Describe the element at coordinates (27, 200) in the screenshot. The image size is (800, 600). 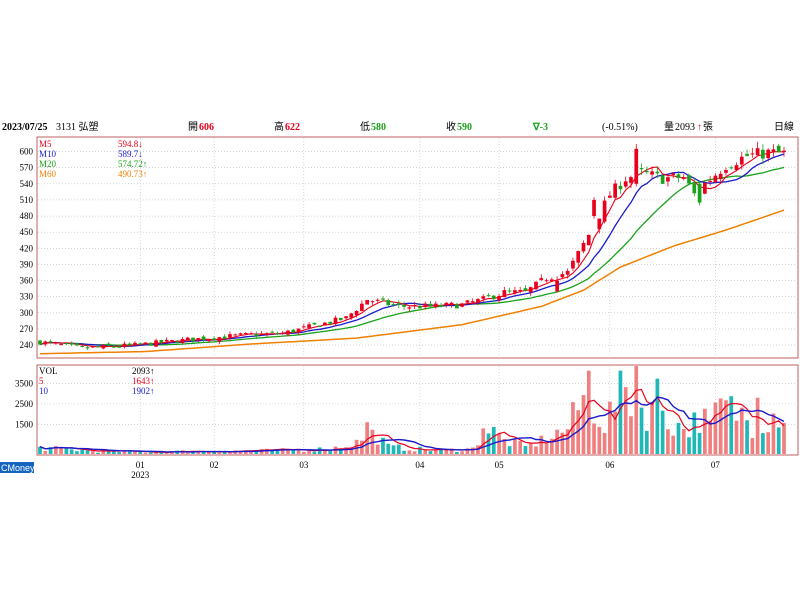
I see `price-tick-label: 510` at that location.